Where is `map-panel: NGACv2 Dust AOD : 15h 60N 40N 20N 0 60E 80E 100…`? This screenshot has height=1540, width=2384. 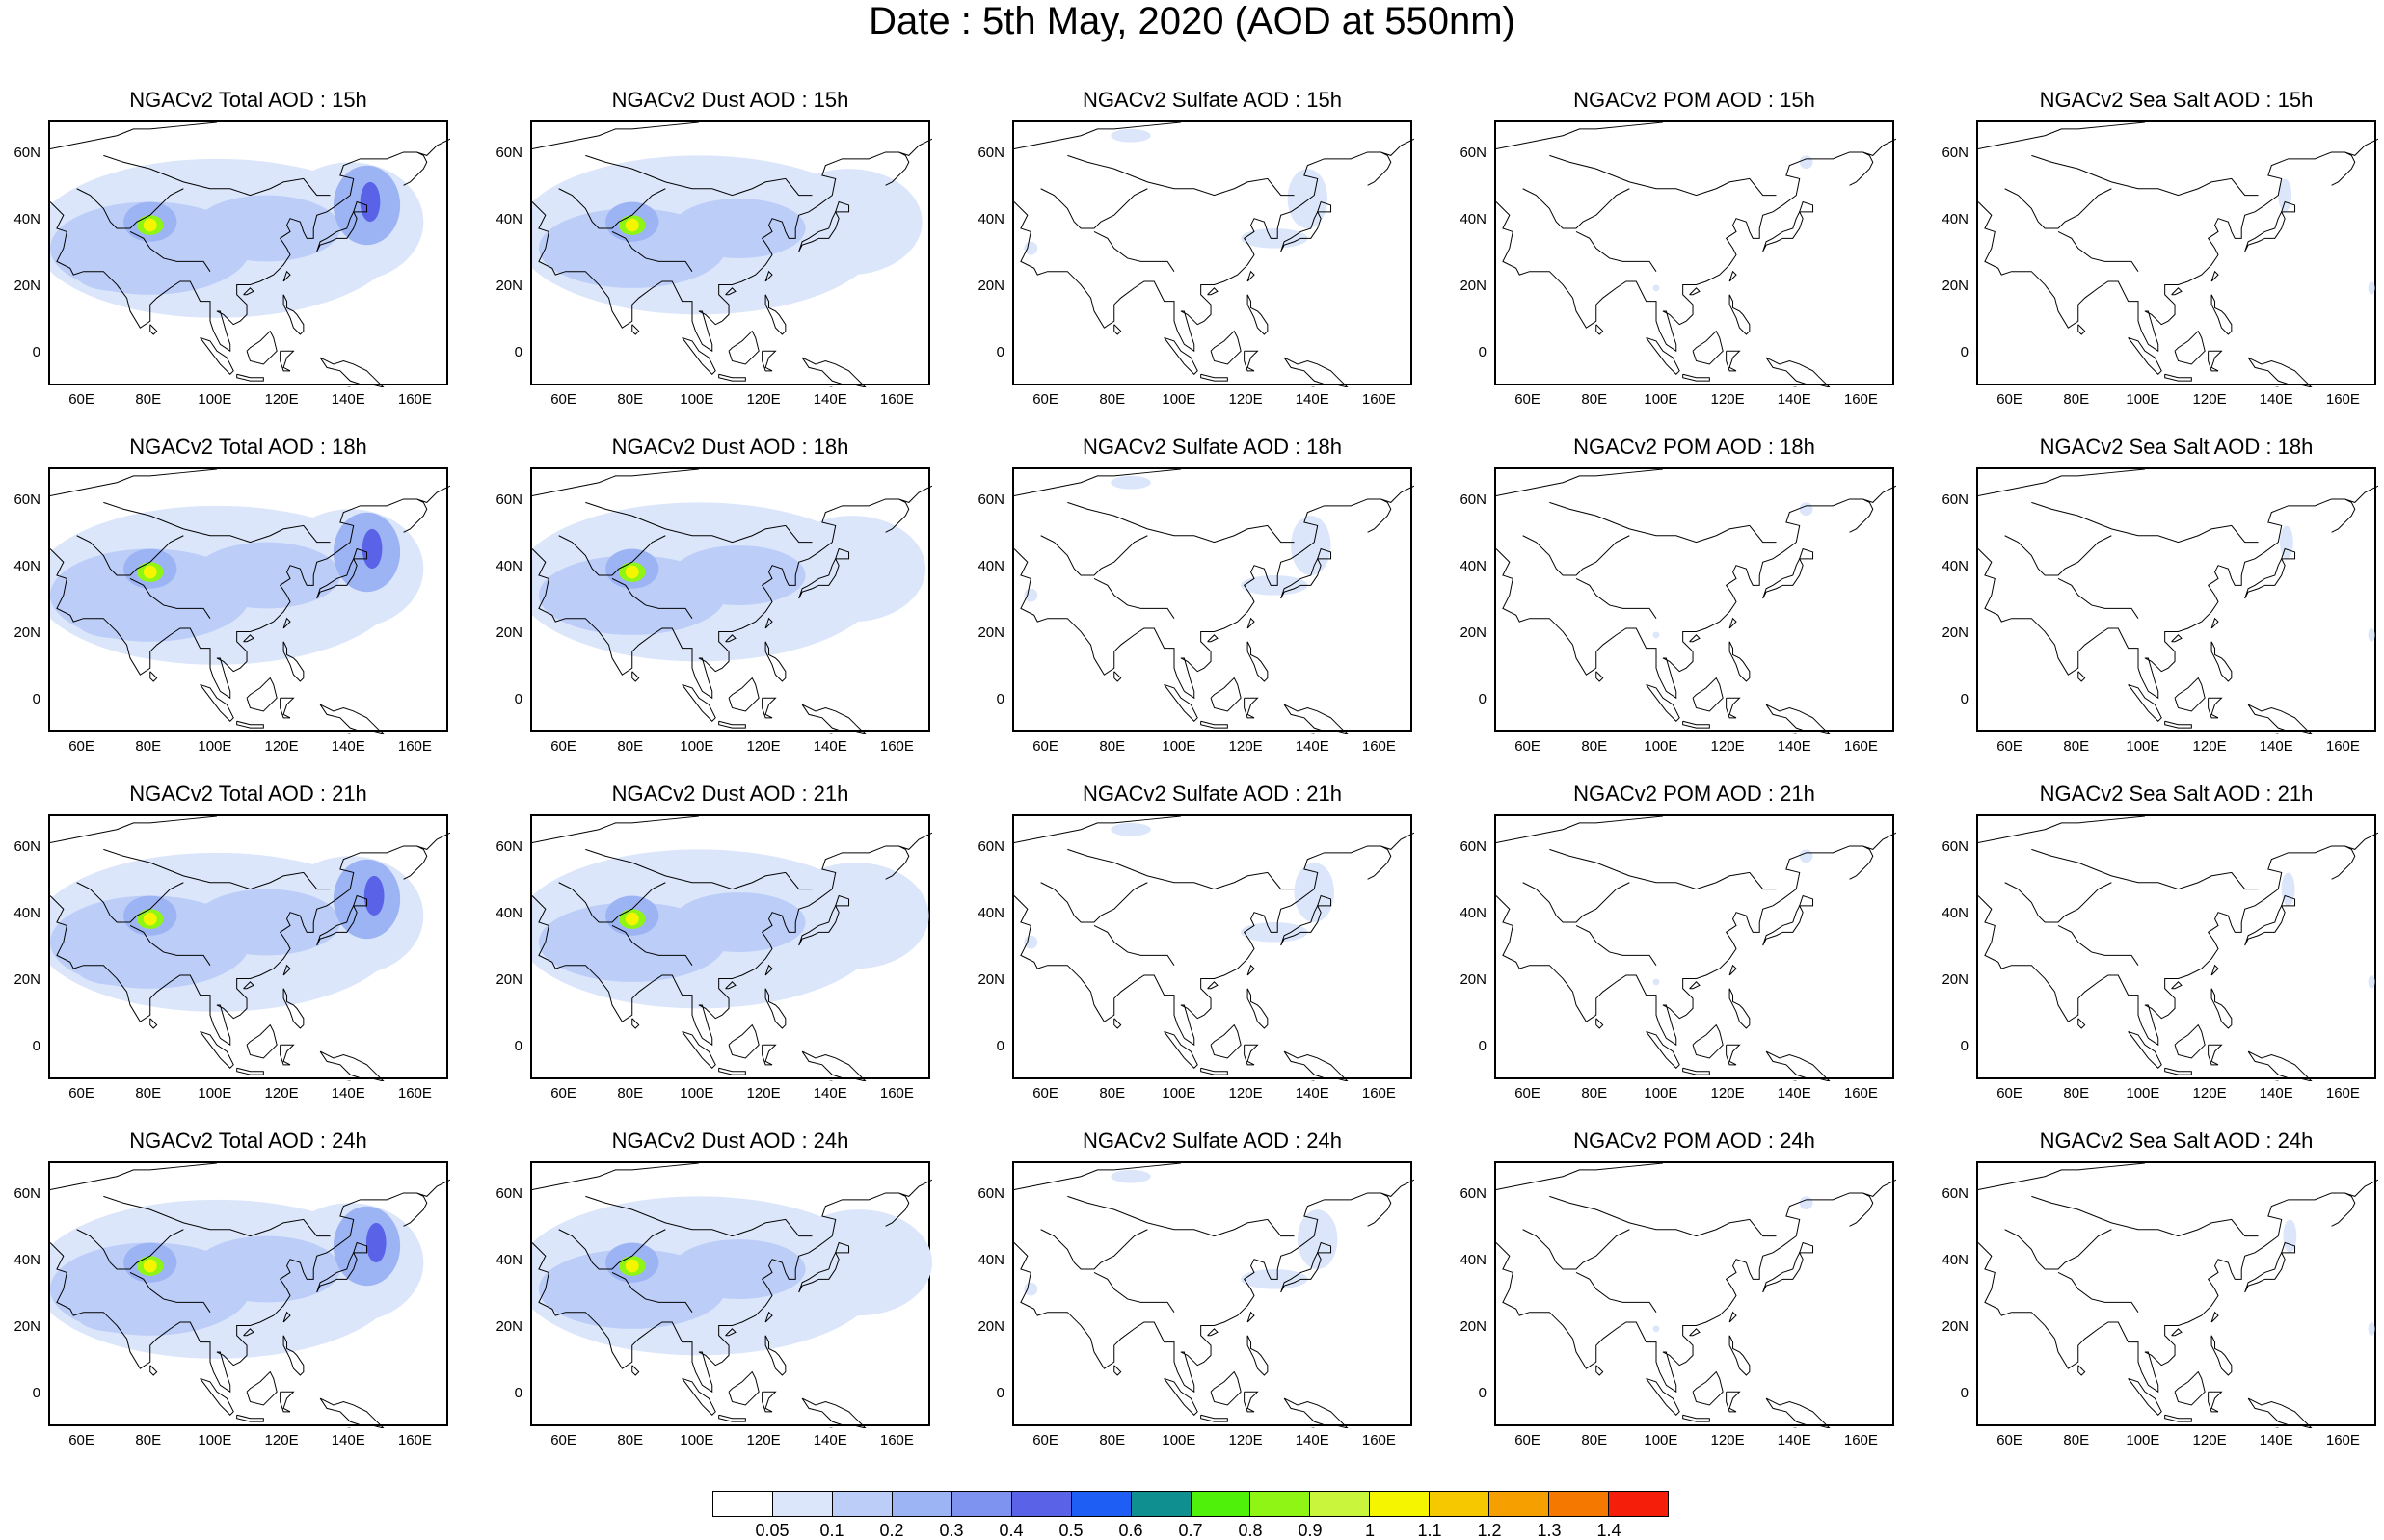 map-panel: NGACv2 Dust AOD : 15h 60N 40N 20N 0 60E 80E 100… is located at coordinates (714, 248).